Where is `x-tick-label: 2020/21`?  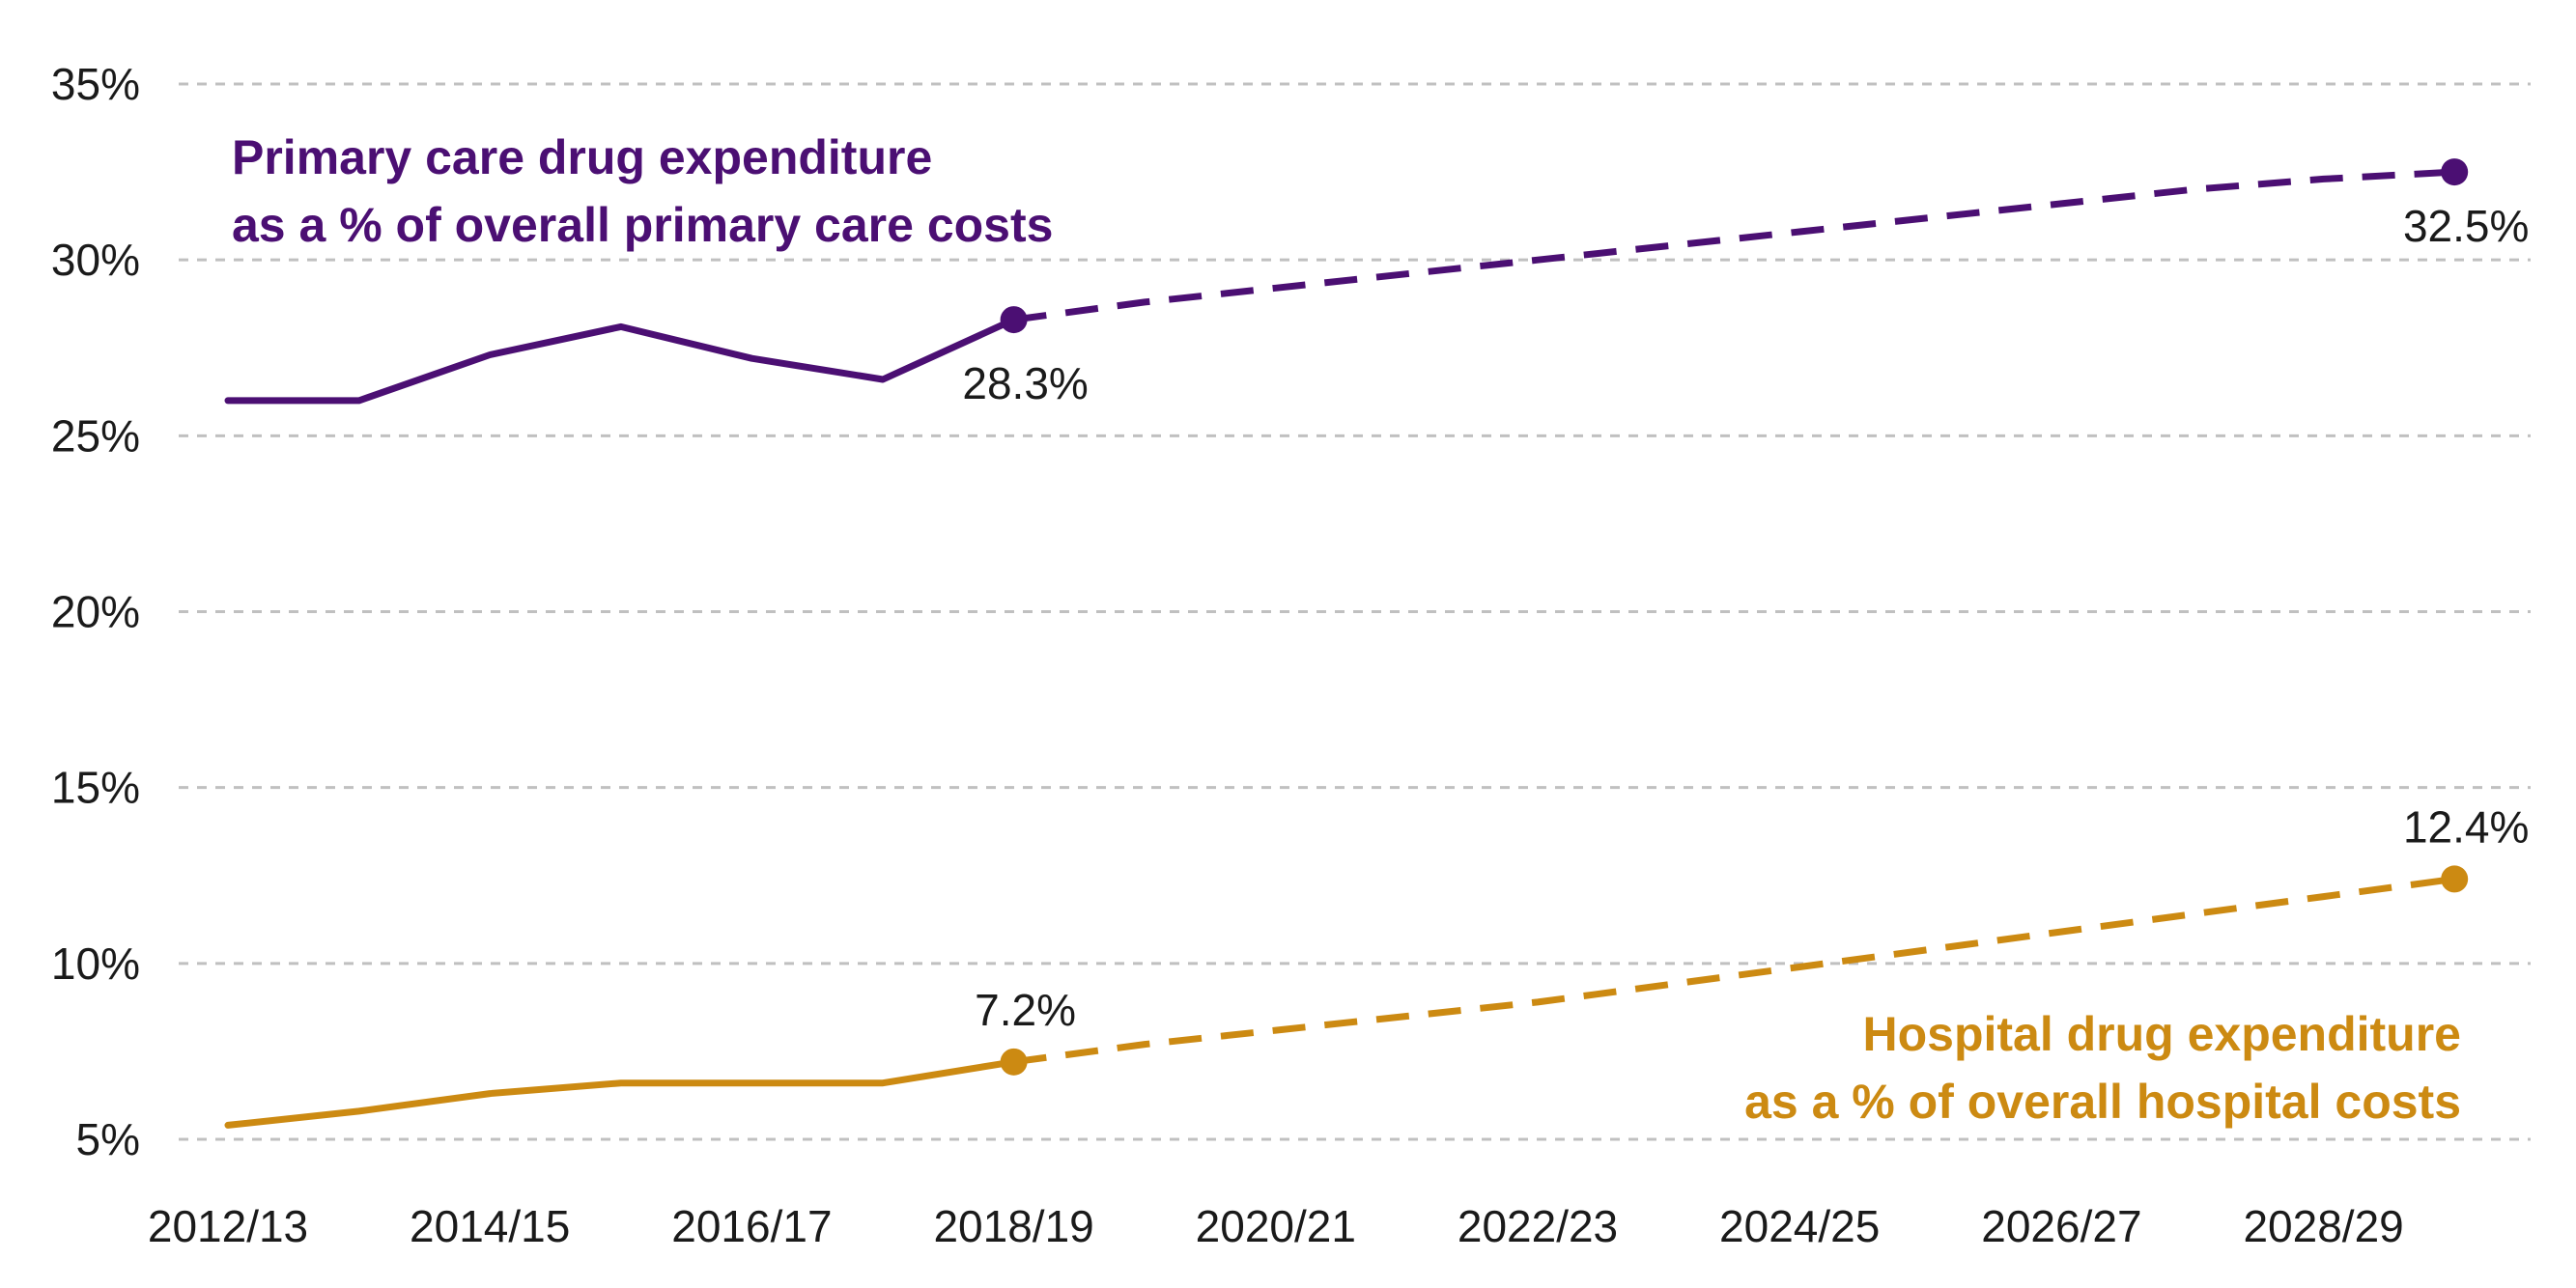 x-tick-label: 2020/21 is located at coordinates (1276, 1226).